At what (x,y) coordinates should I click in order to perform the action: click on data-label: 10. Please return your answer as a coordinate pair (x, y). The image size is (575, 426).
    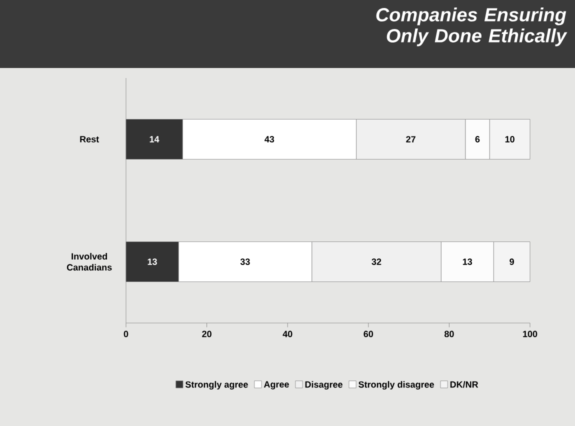
    Looking at the image, I should click on (509, 139).